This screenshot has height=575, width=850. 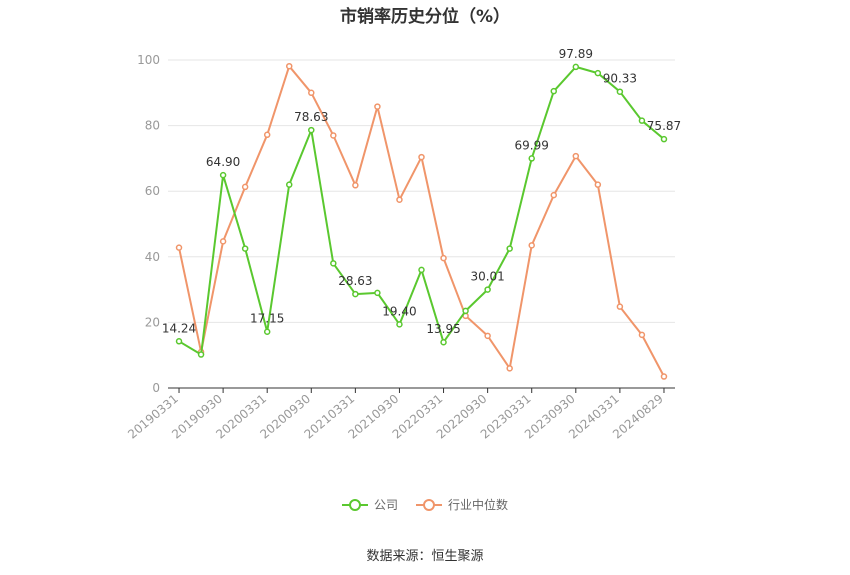 I want to click on legend: 公司 行业中位数, so click(x=425, y=504).